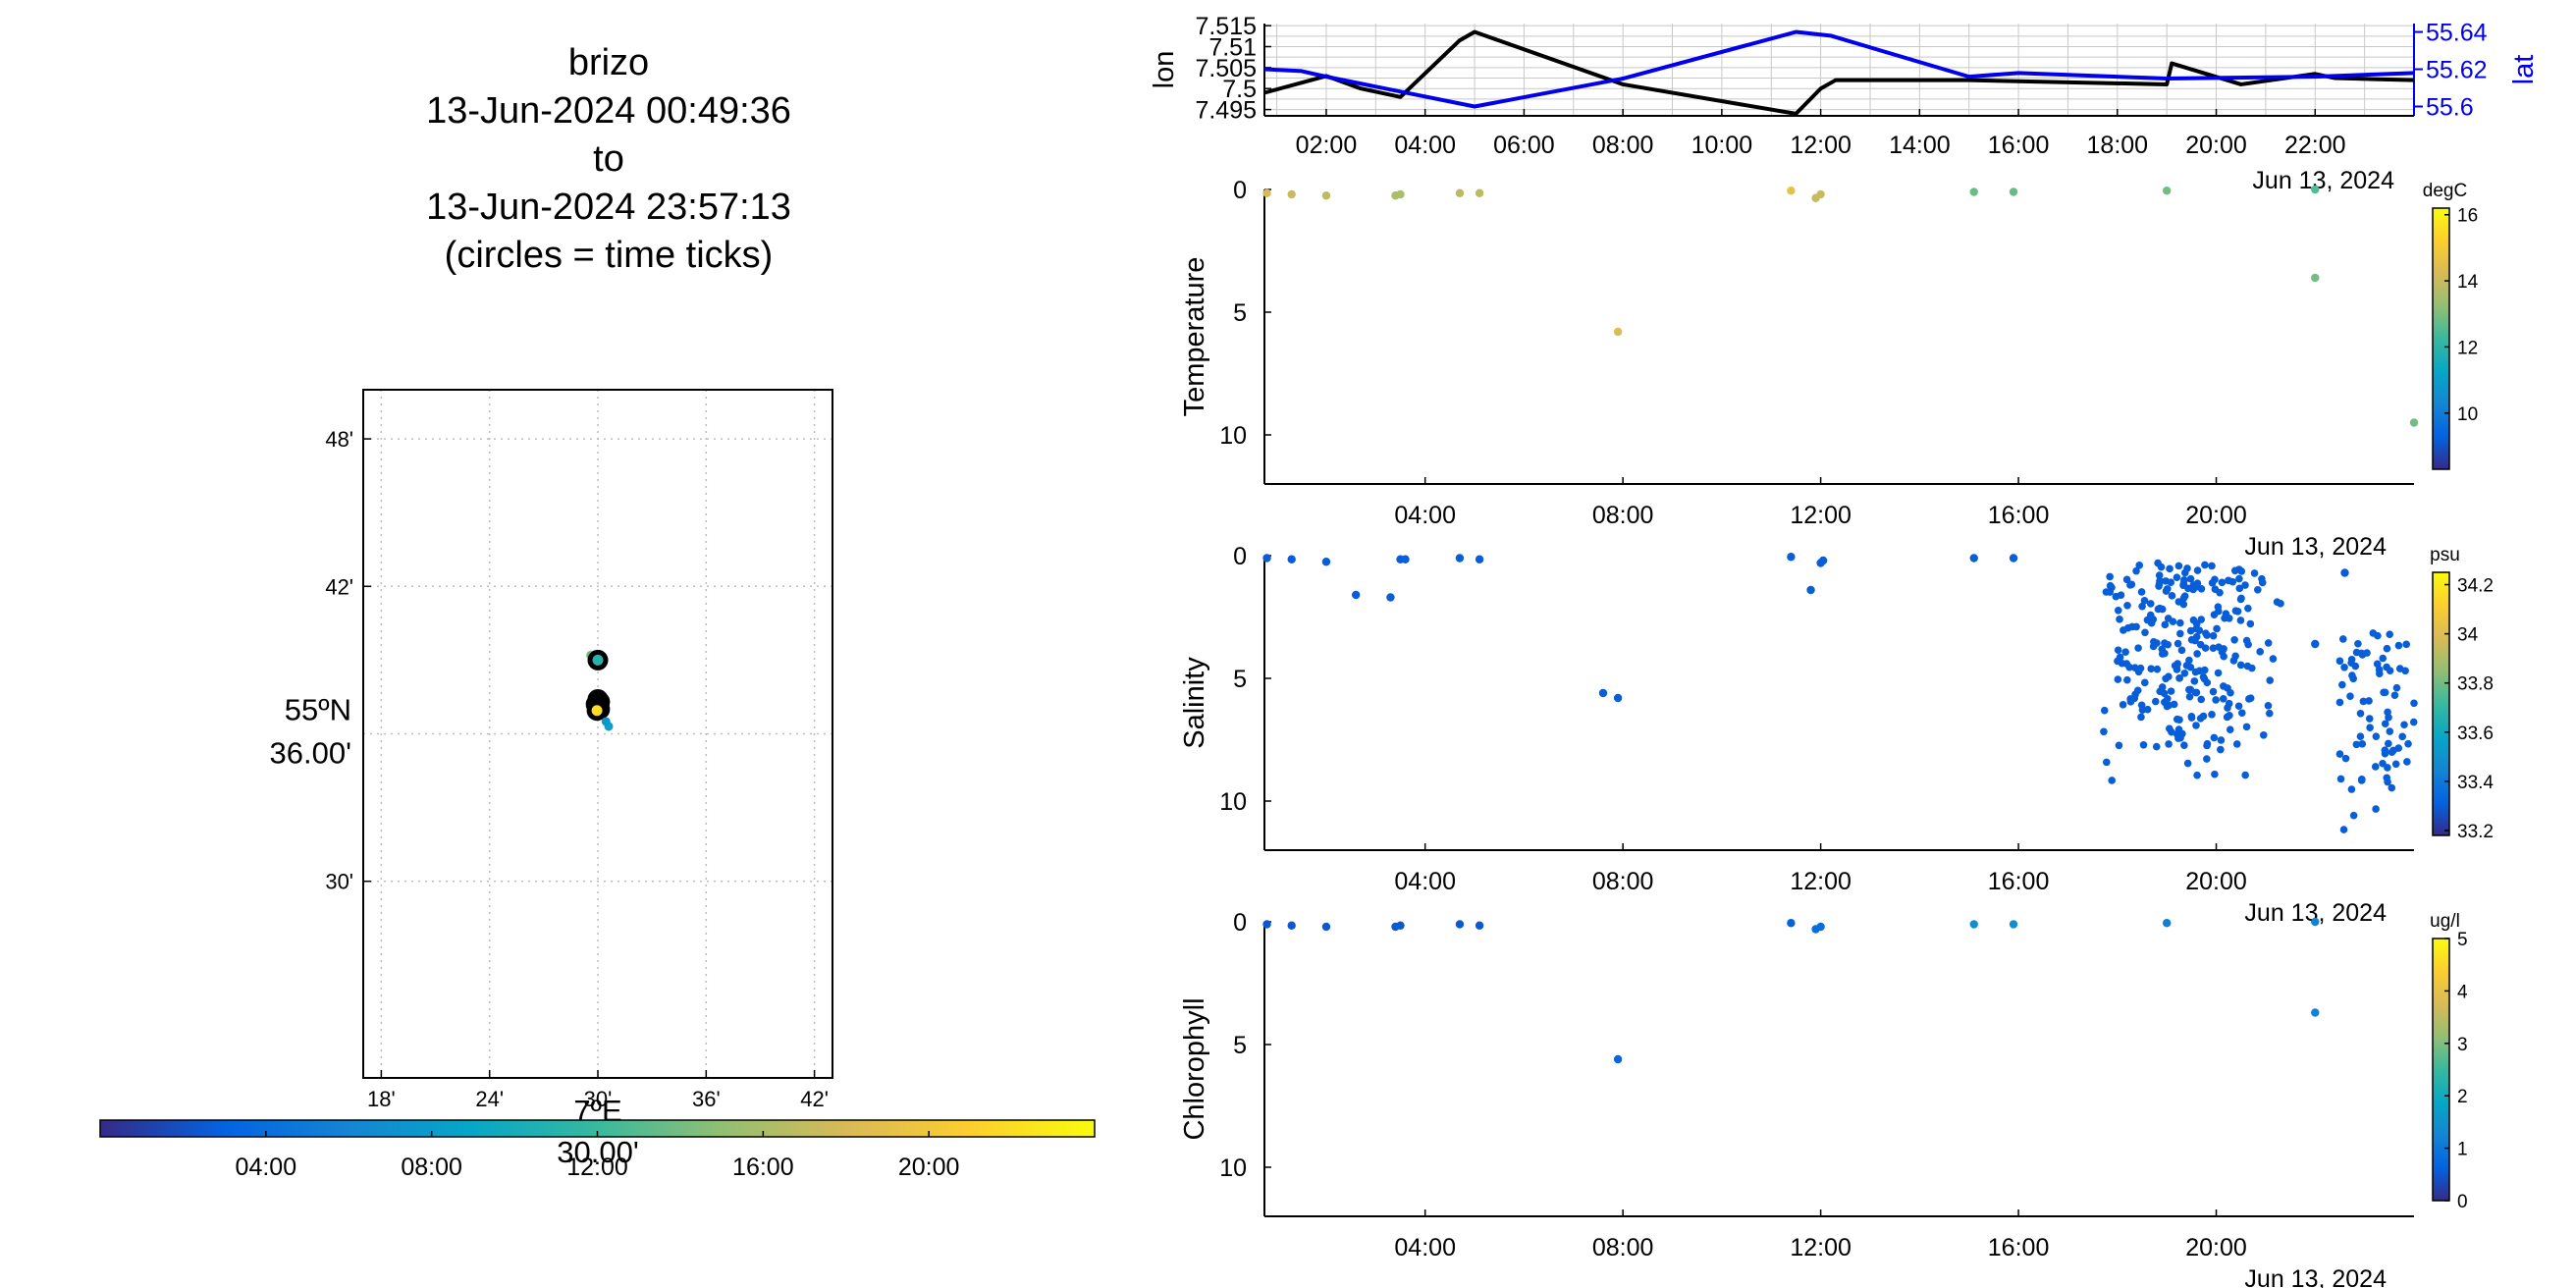  What do you see at coordinates (606, 721) in the screenshot?
I see `map-track-point` at bounding box center [606, 721].